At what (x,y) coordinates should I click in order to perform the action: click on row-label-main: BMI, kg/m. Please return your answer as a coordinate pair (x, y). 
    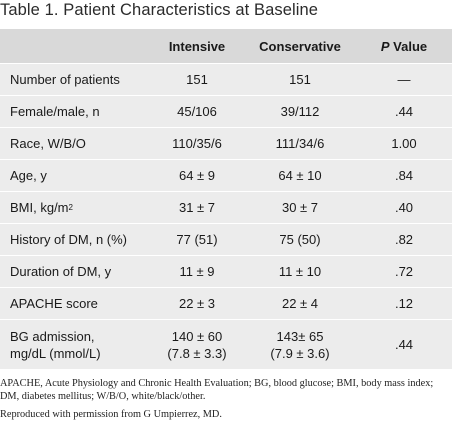
    Looking at the image, I should click on (39, 207).